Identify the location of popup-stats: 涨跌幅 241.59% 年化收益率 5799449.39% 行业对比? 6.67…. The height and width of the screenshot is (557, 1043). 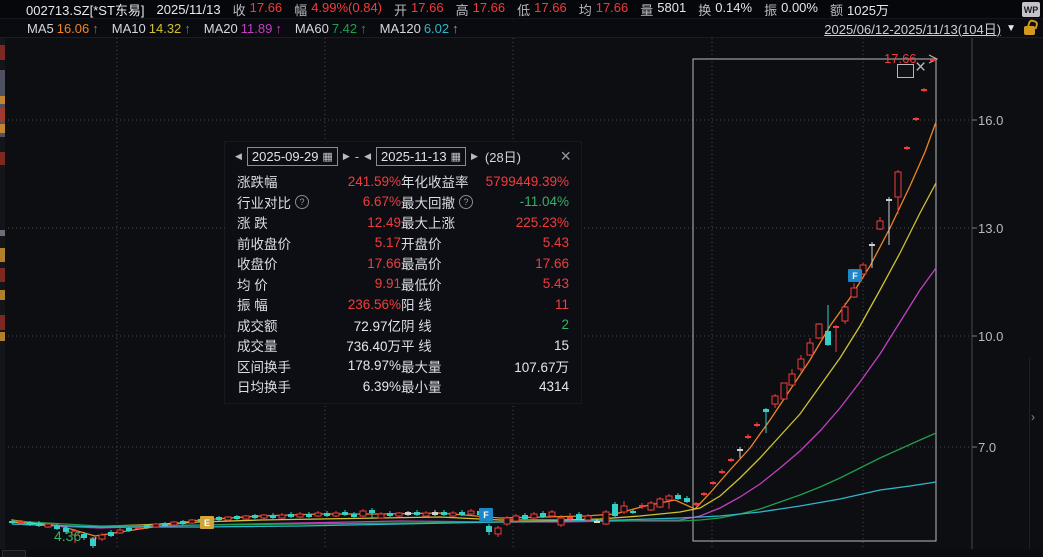
(403, 286).